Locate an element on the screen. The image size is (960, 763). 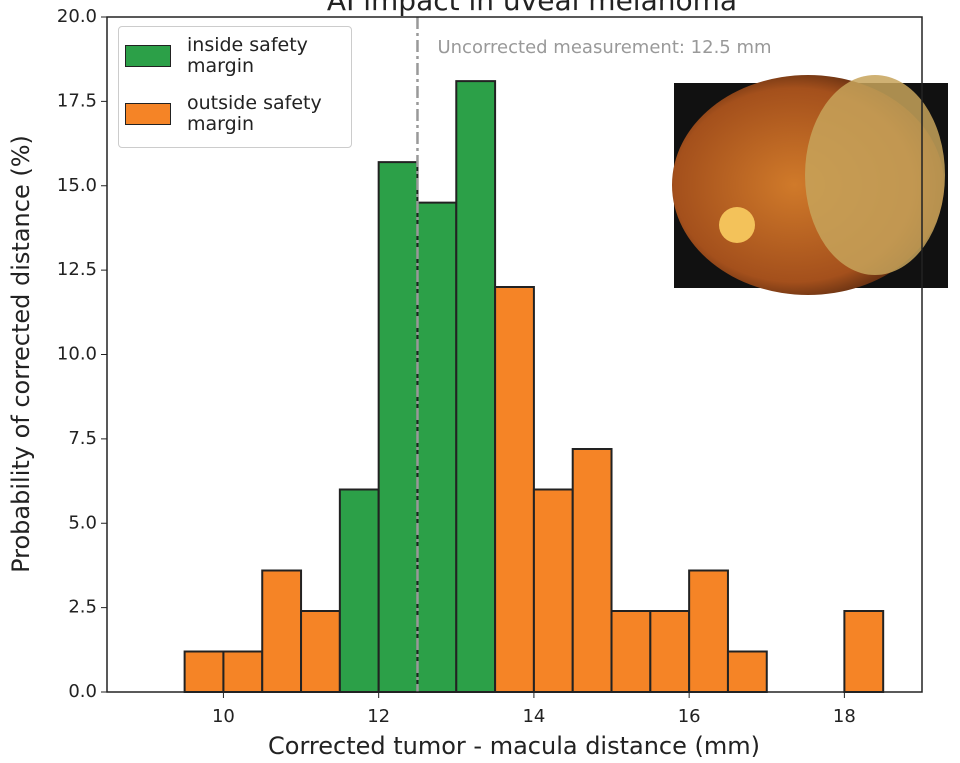
legend-item: inside safety margin is located at coordinates (236, 56).